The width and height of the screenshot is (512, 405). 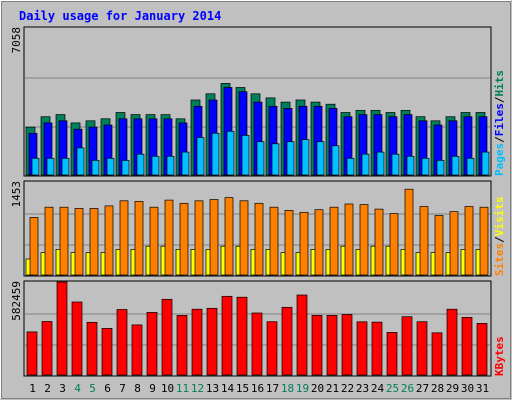 I want to click on x-tick-label-20: 20, so click(x=317, y=388).